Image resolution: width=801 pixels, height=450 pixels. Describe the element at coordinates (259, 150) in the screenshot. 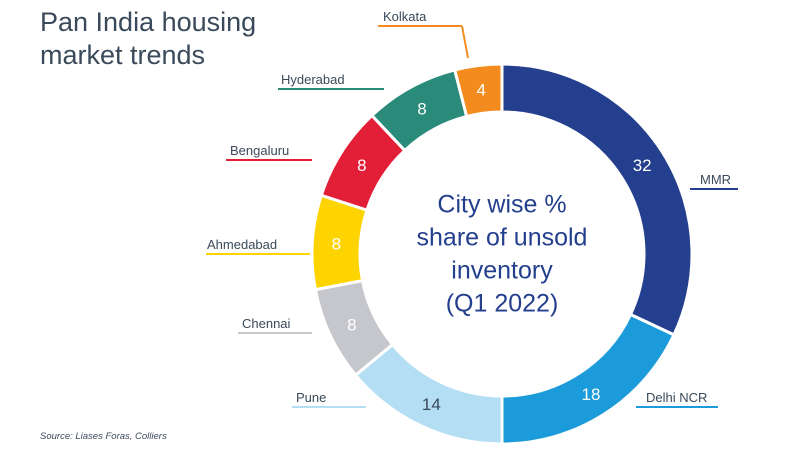

I see `category-label-bengaluru: Bengaluru` at that location.